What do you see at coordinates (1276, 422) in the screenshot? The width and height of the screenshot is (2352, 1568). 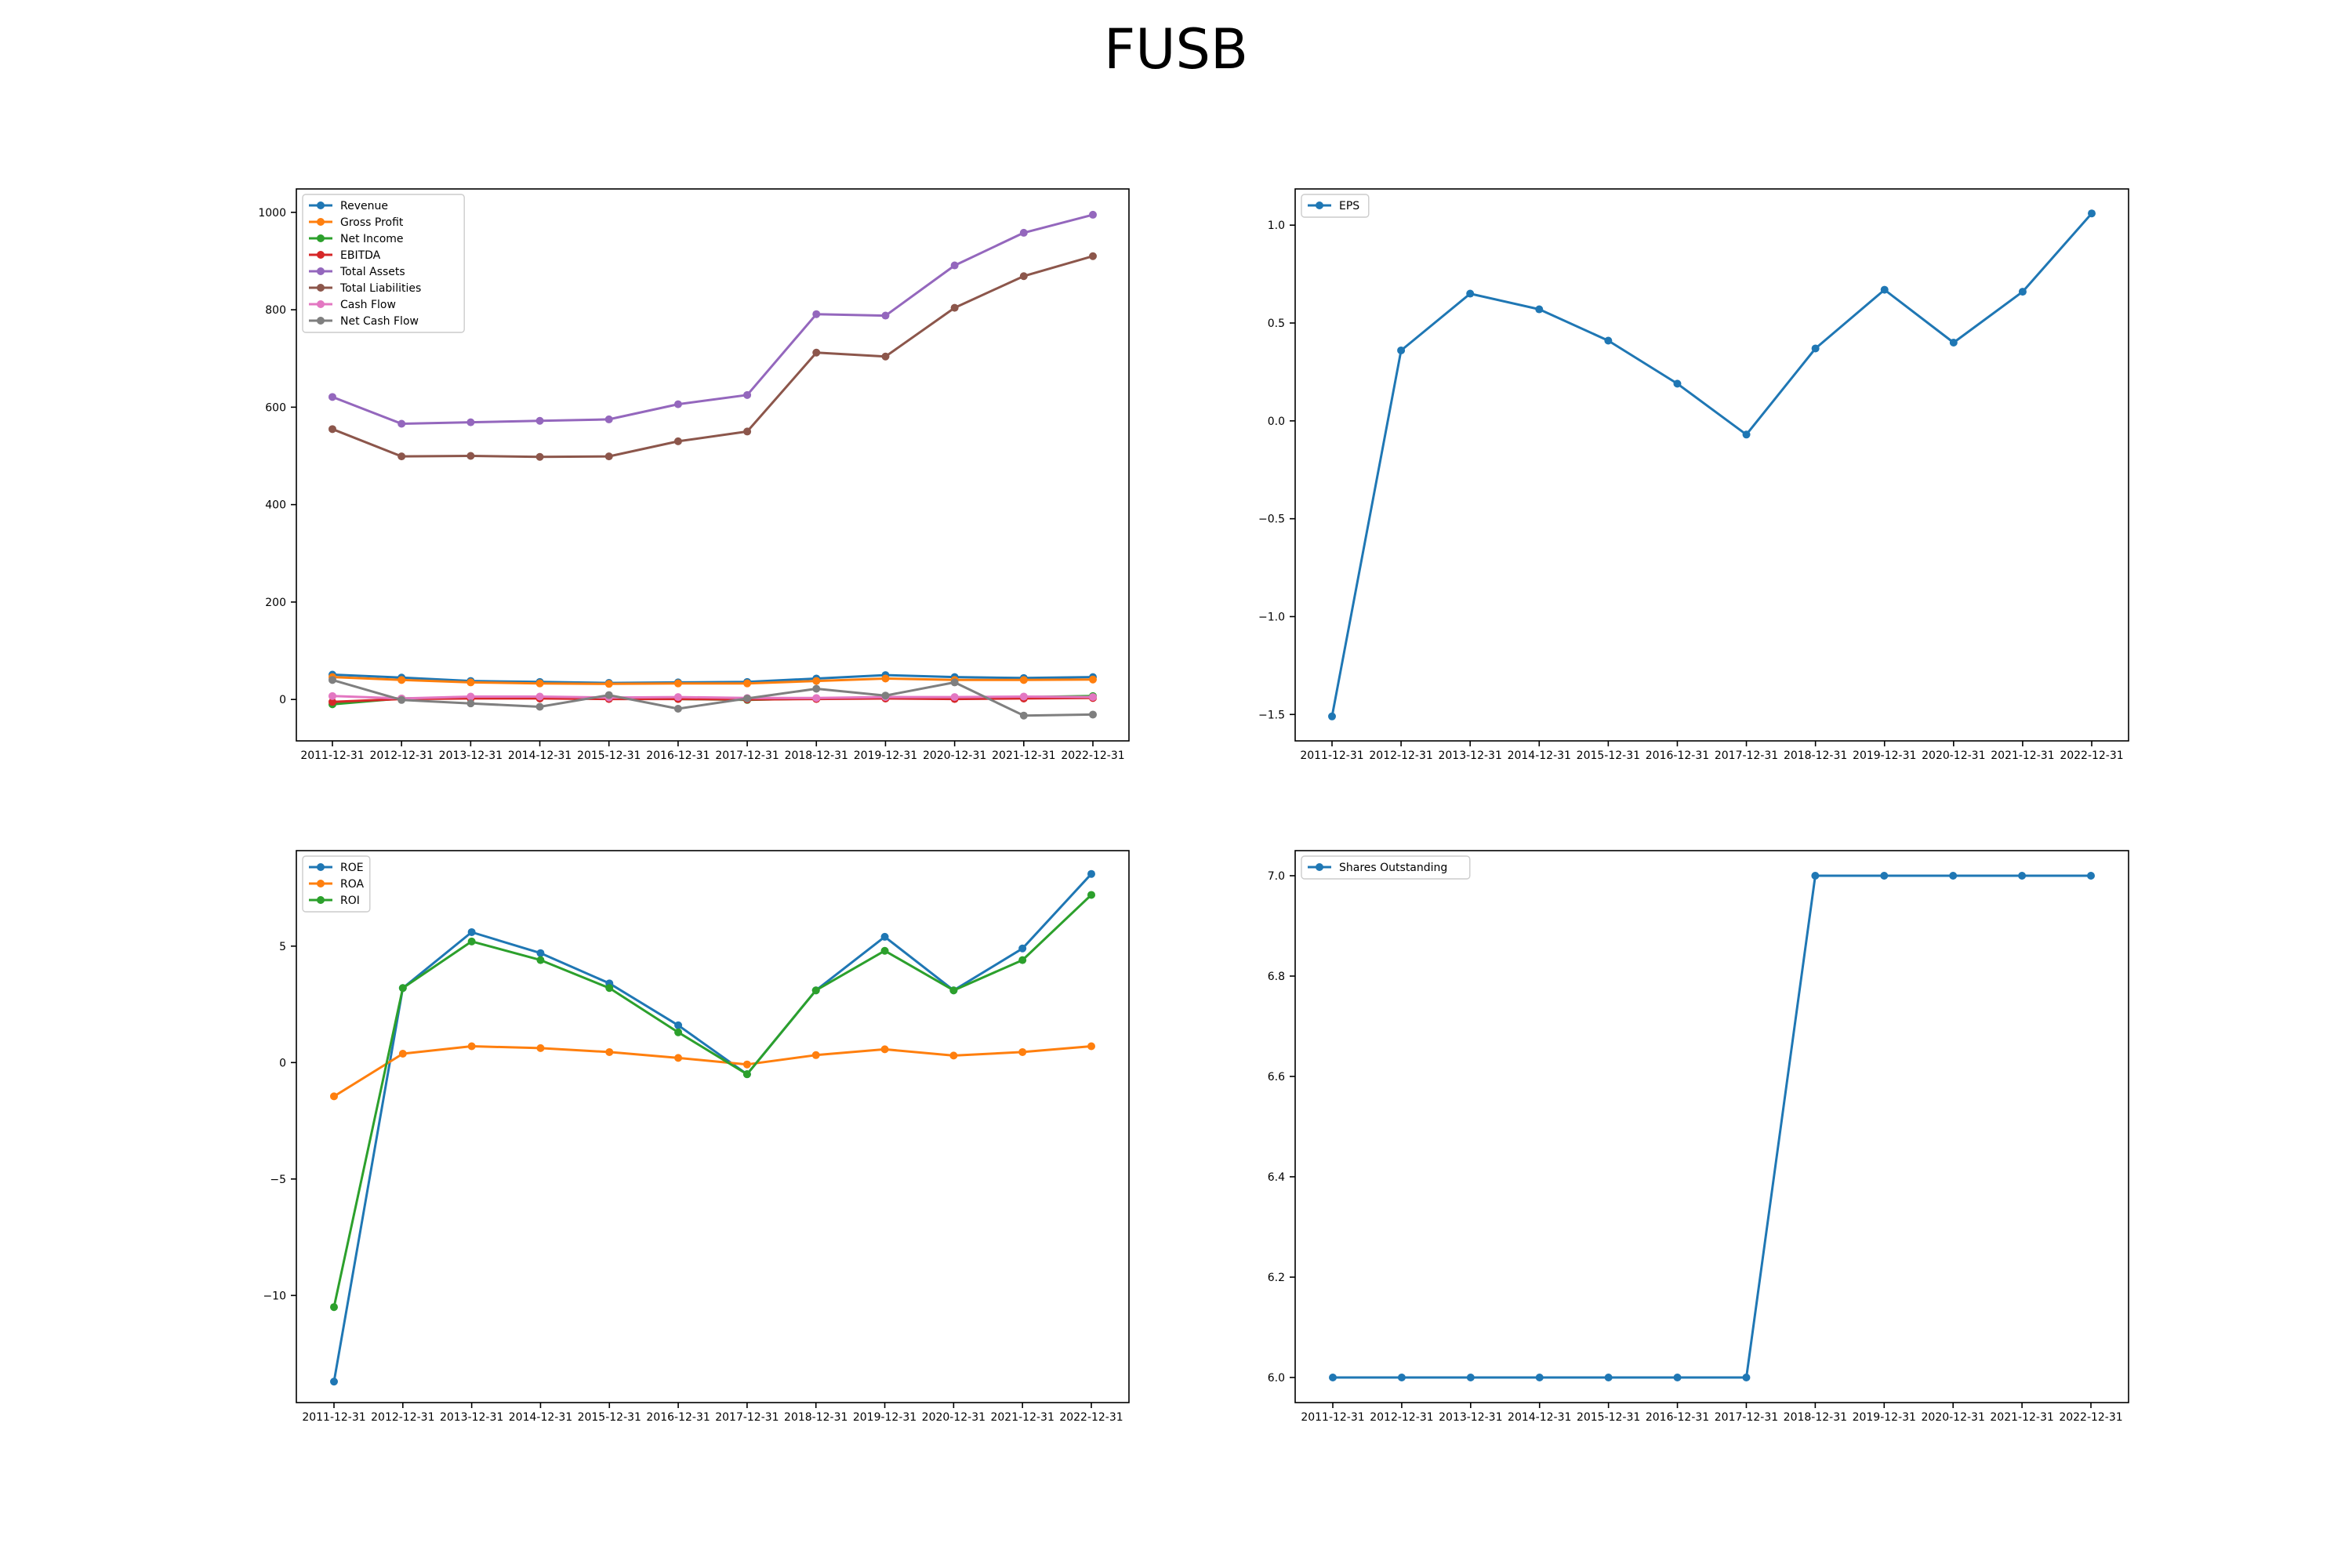 I see `y-tick-label: 0.0` at bounding box center [1276, 422].